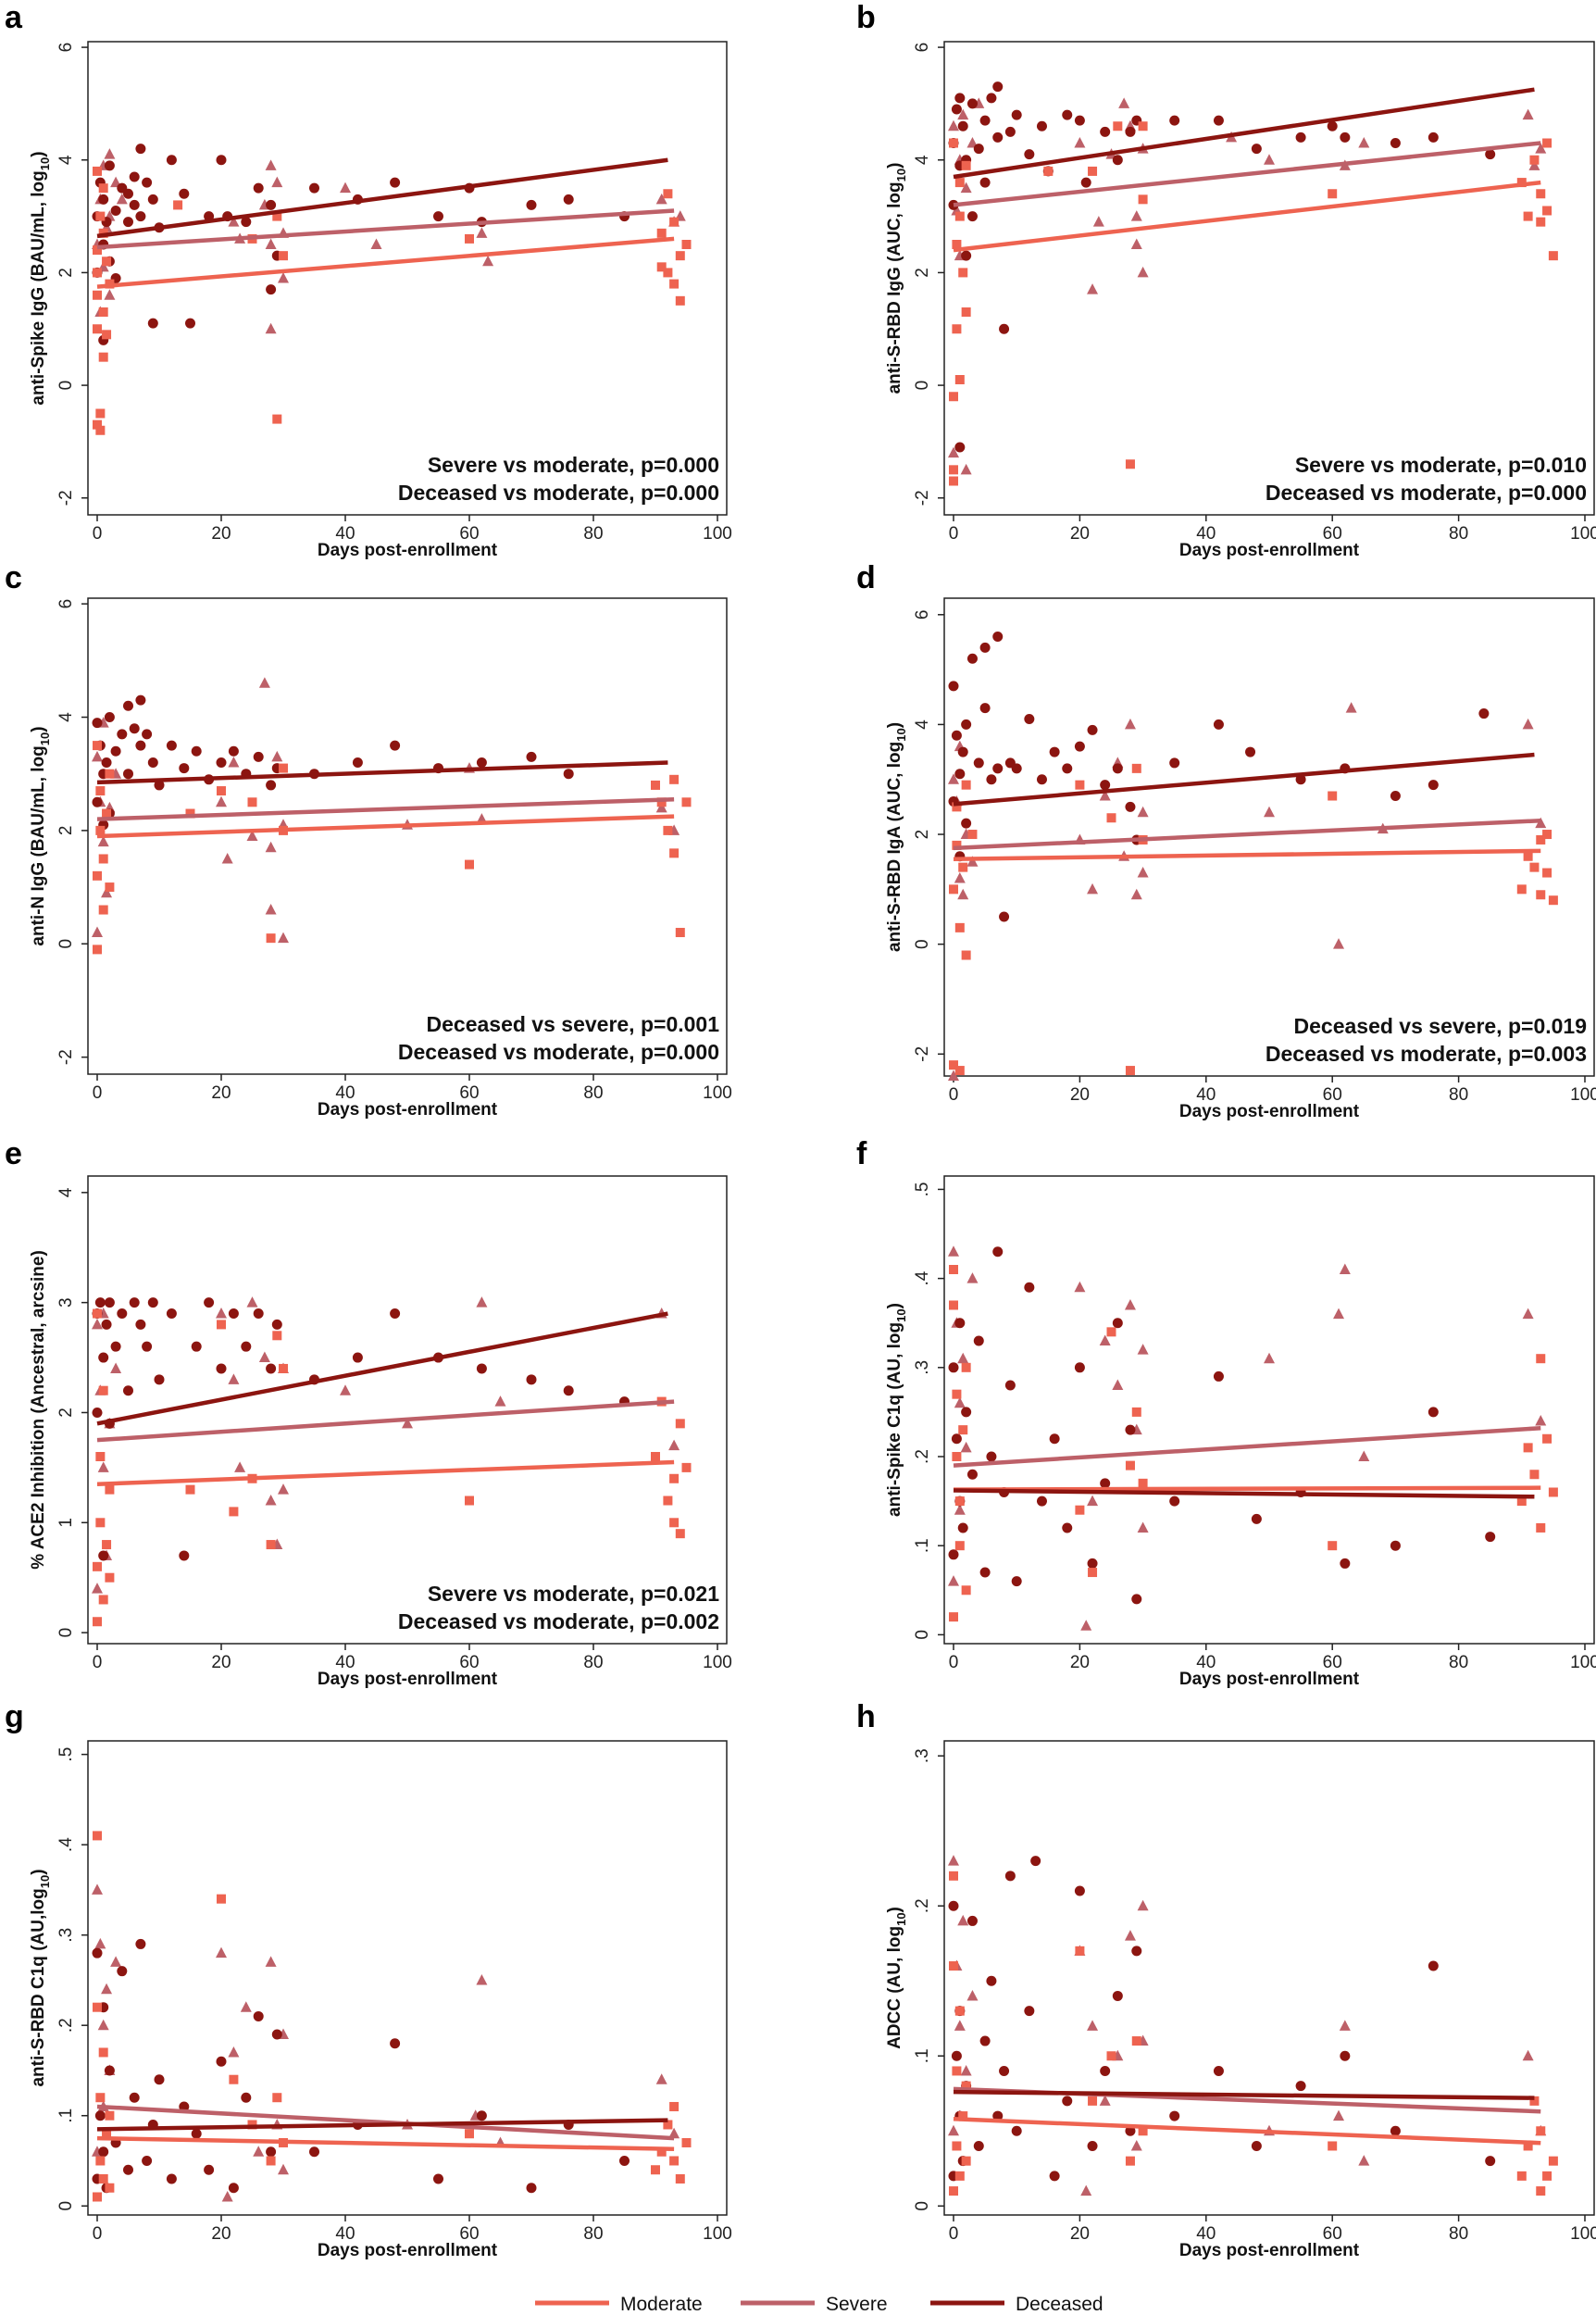 The width and height of the screenshot is (1596, 2315). What do you see at coordinates (922, 944) in the screenshot?
I see `y-tick-label: 0` at bounding box center [922, 944].